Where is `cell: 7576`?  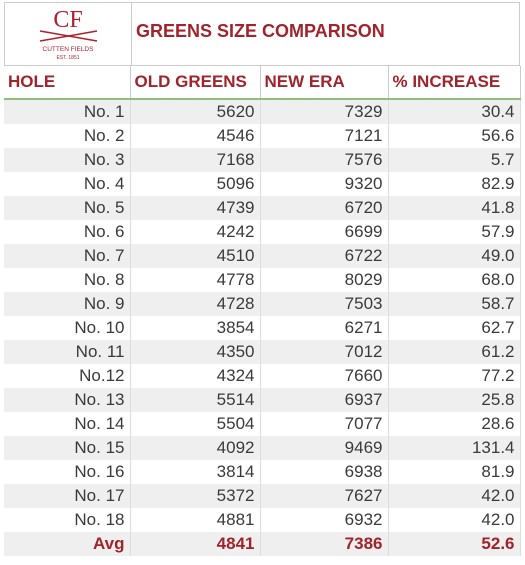
cell: 7576 is located at coordinates (324, 160).